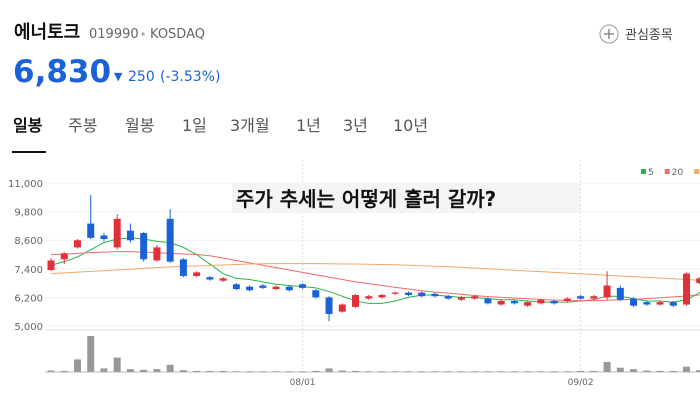 This screenshot has width=700, height=400. What do you see at coordinates (28, 327) in the screenshot?
I see `y-tick-label: 5,000` at bounding box center [28, 327].